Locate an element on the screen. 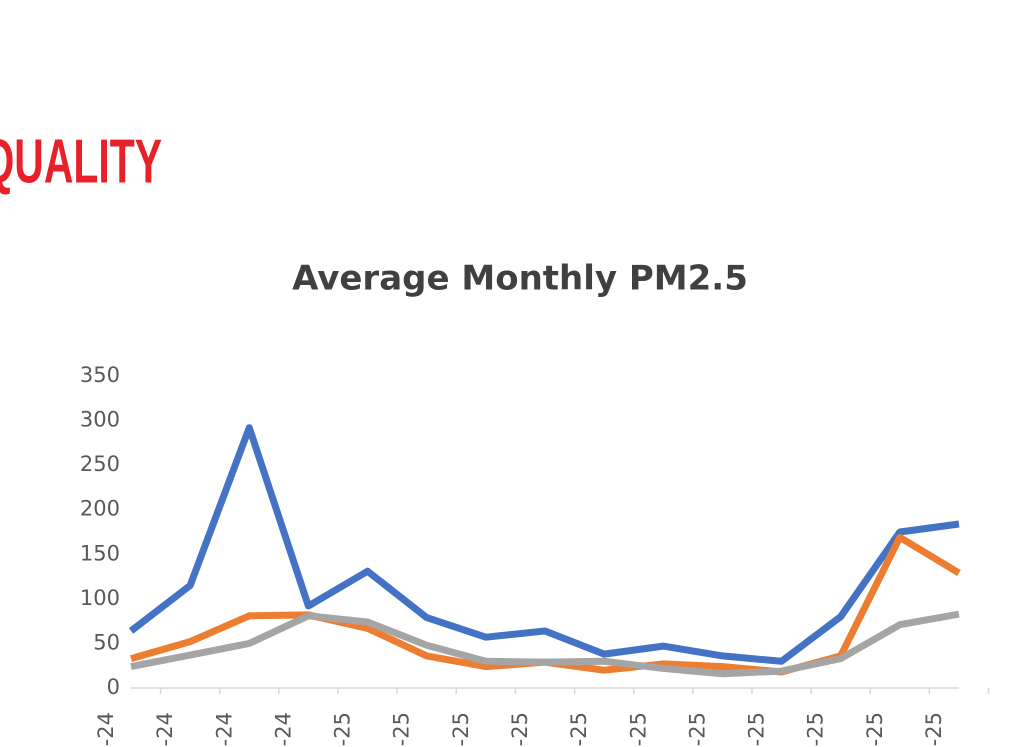 The image size is (1036, 747). y-tick-label: 350 is located at coordinates (100, 375).